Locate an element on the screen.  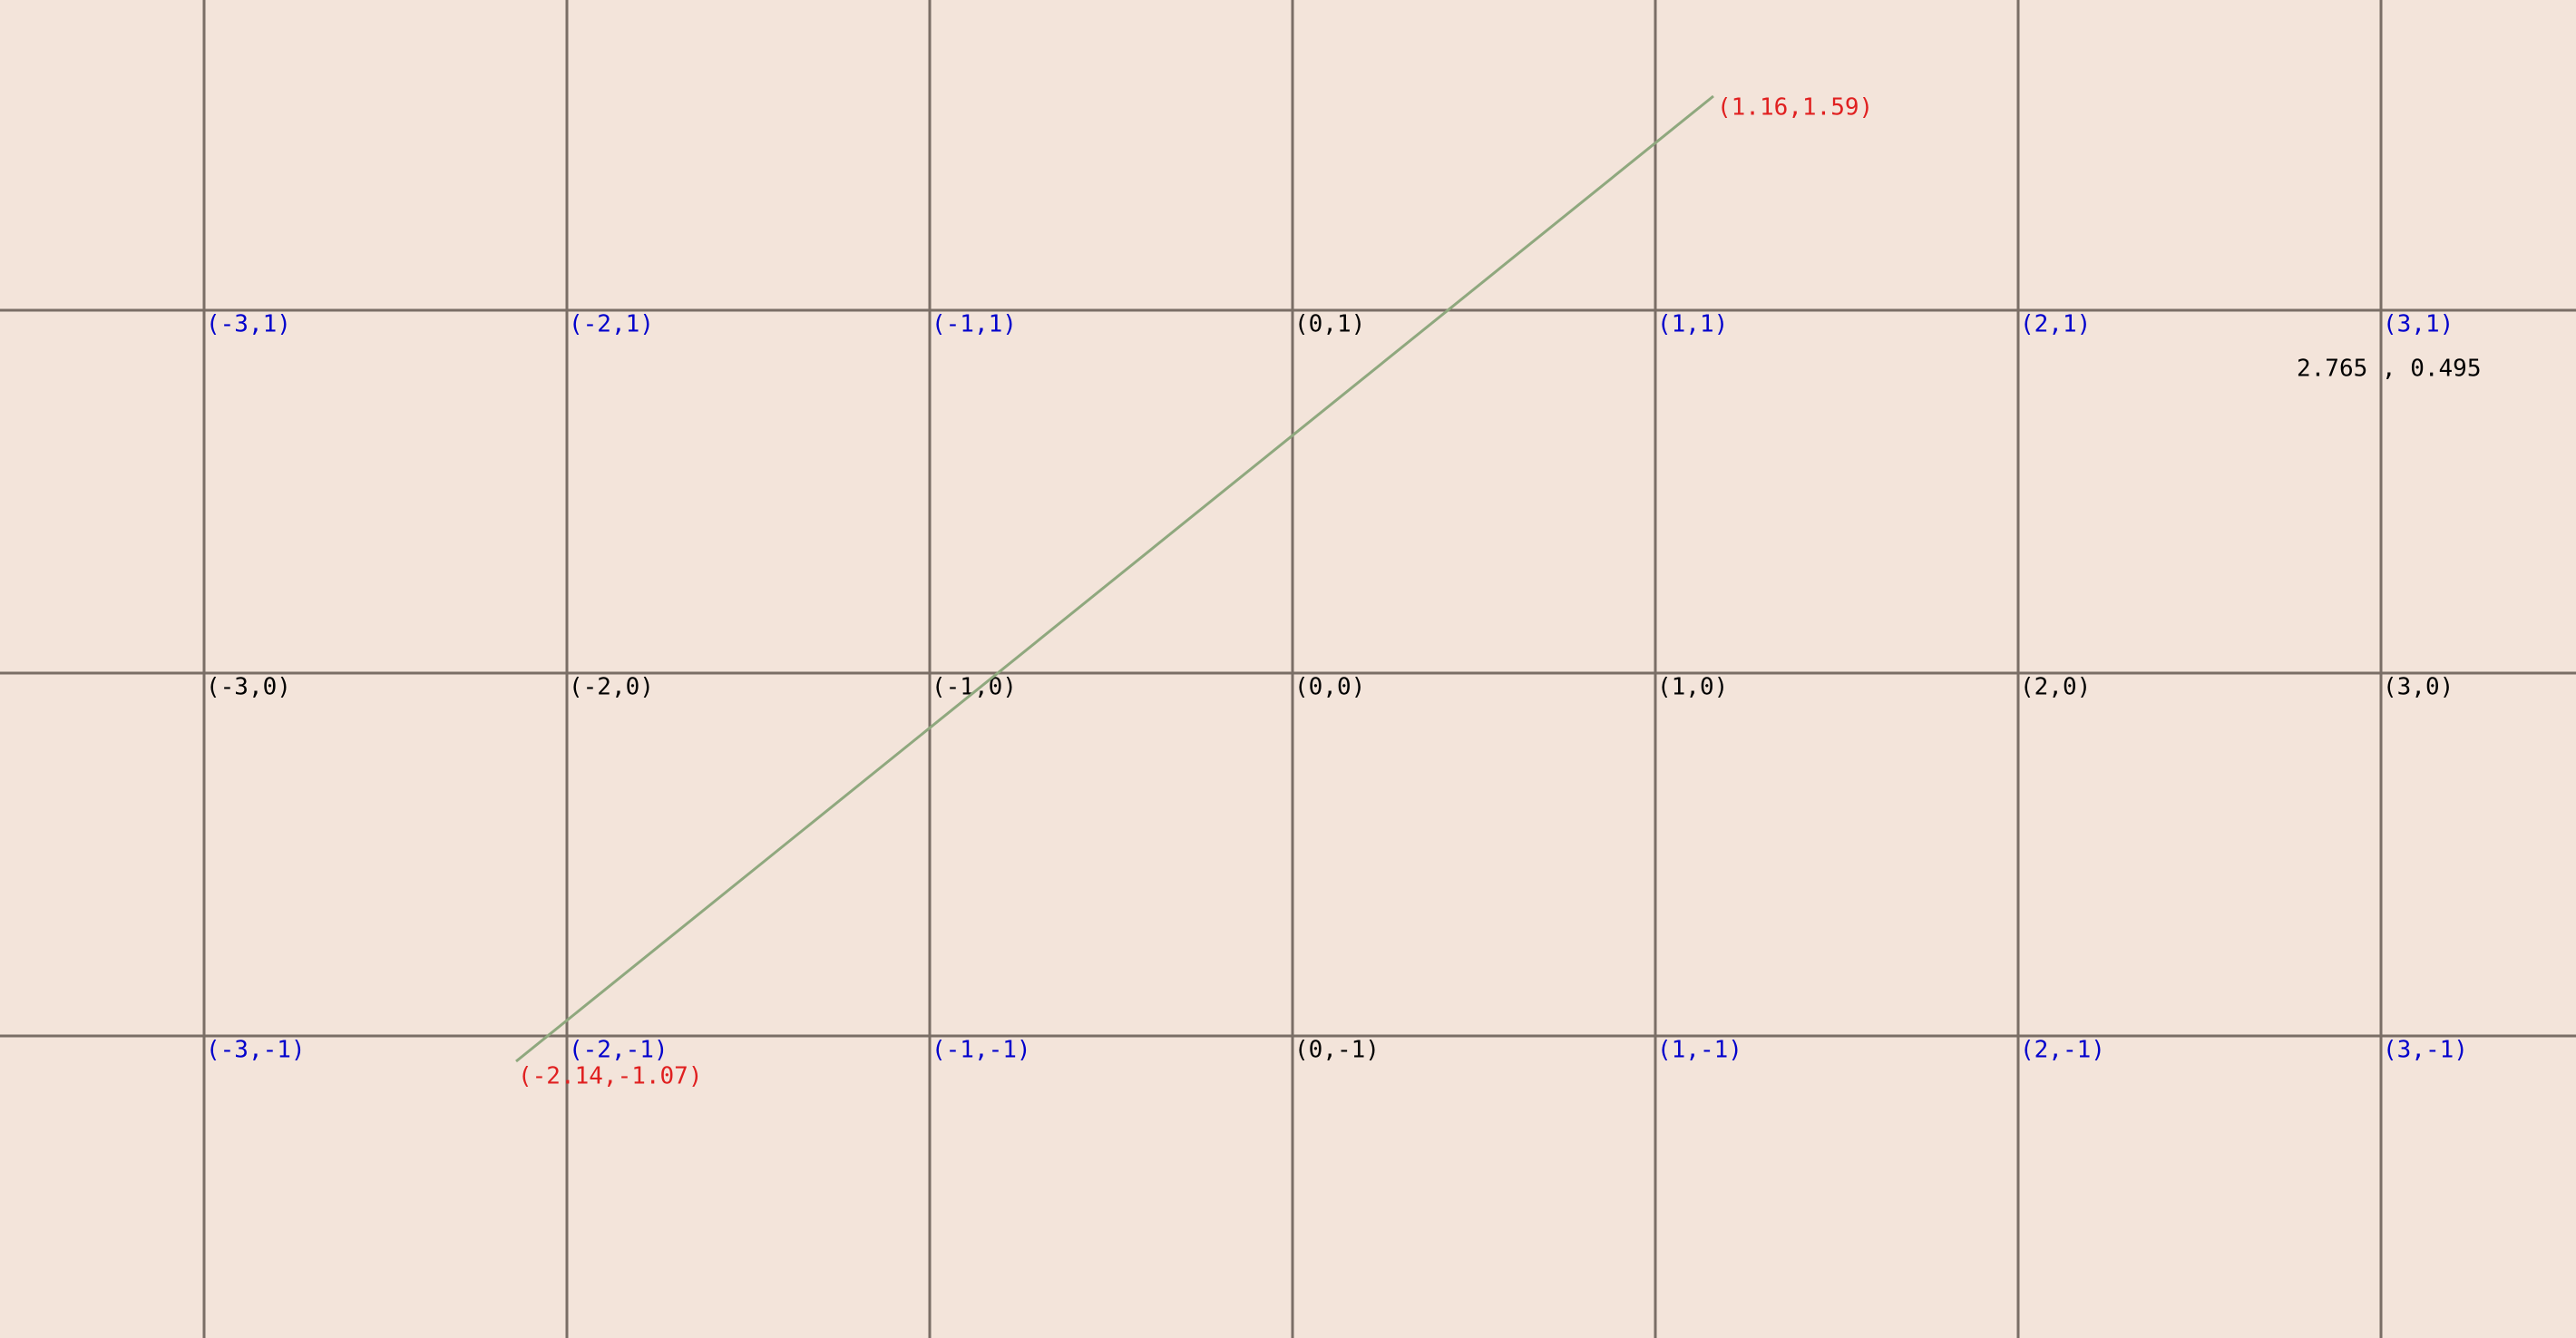
segment-start-label: (-2.14,-1.07) is located at coordinates (610, 1075).